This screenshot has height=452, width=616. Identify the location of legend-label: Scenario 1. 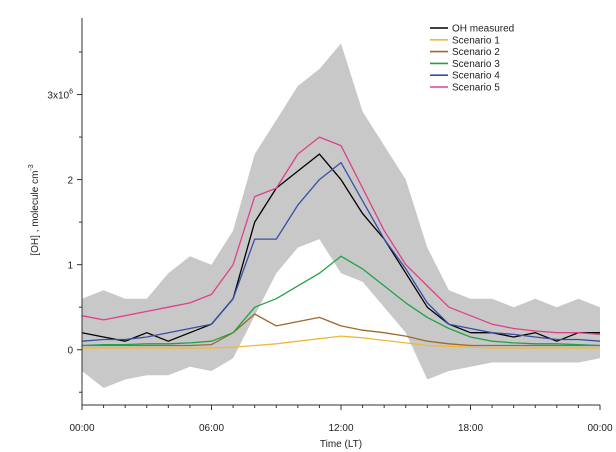
(476, 40).